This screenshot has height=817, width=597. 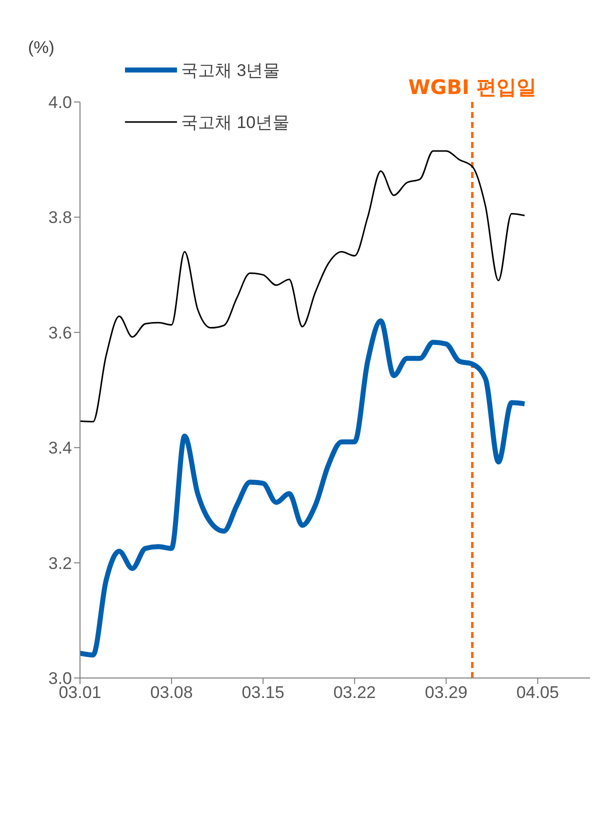 What do you see at coordinates (230, 71) in the screenshot?
I see `legend-label: 국고채 3년물` at bounding box center [230, 71].